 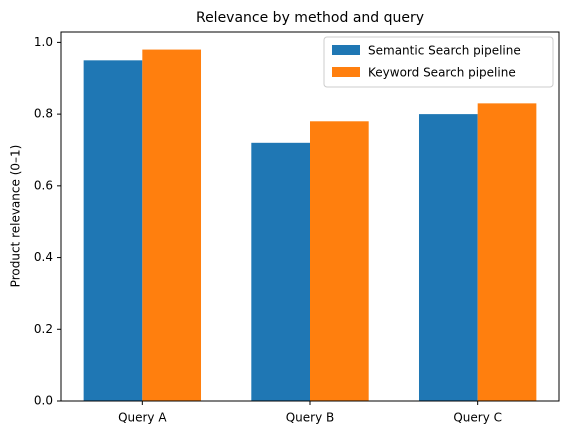 What do you see at coordinates (43, 329) in the screenshot?
I see `y-tick-label: 0.2` at bounding box center [43, 329].